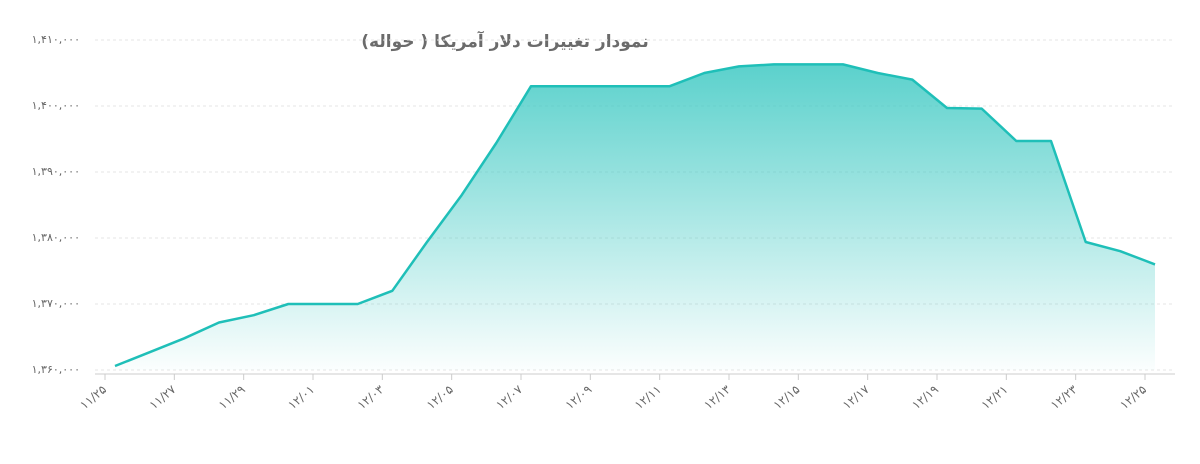 This screenshot has width=1200, height=464. What do you see at coordinates (504, 41) in the screenshot?
I see `chart-title: نمودار تغییرات دلار آمریکا ( حواله)` at bounding box center [504, 41].